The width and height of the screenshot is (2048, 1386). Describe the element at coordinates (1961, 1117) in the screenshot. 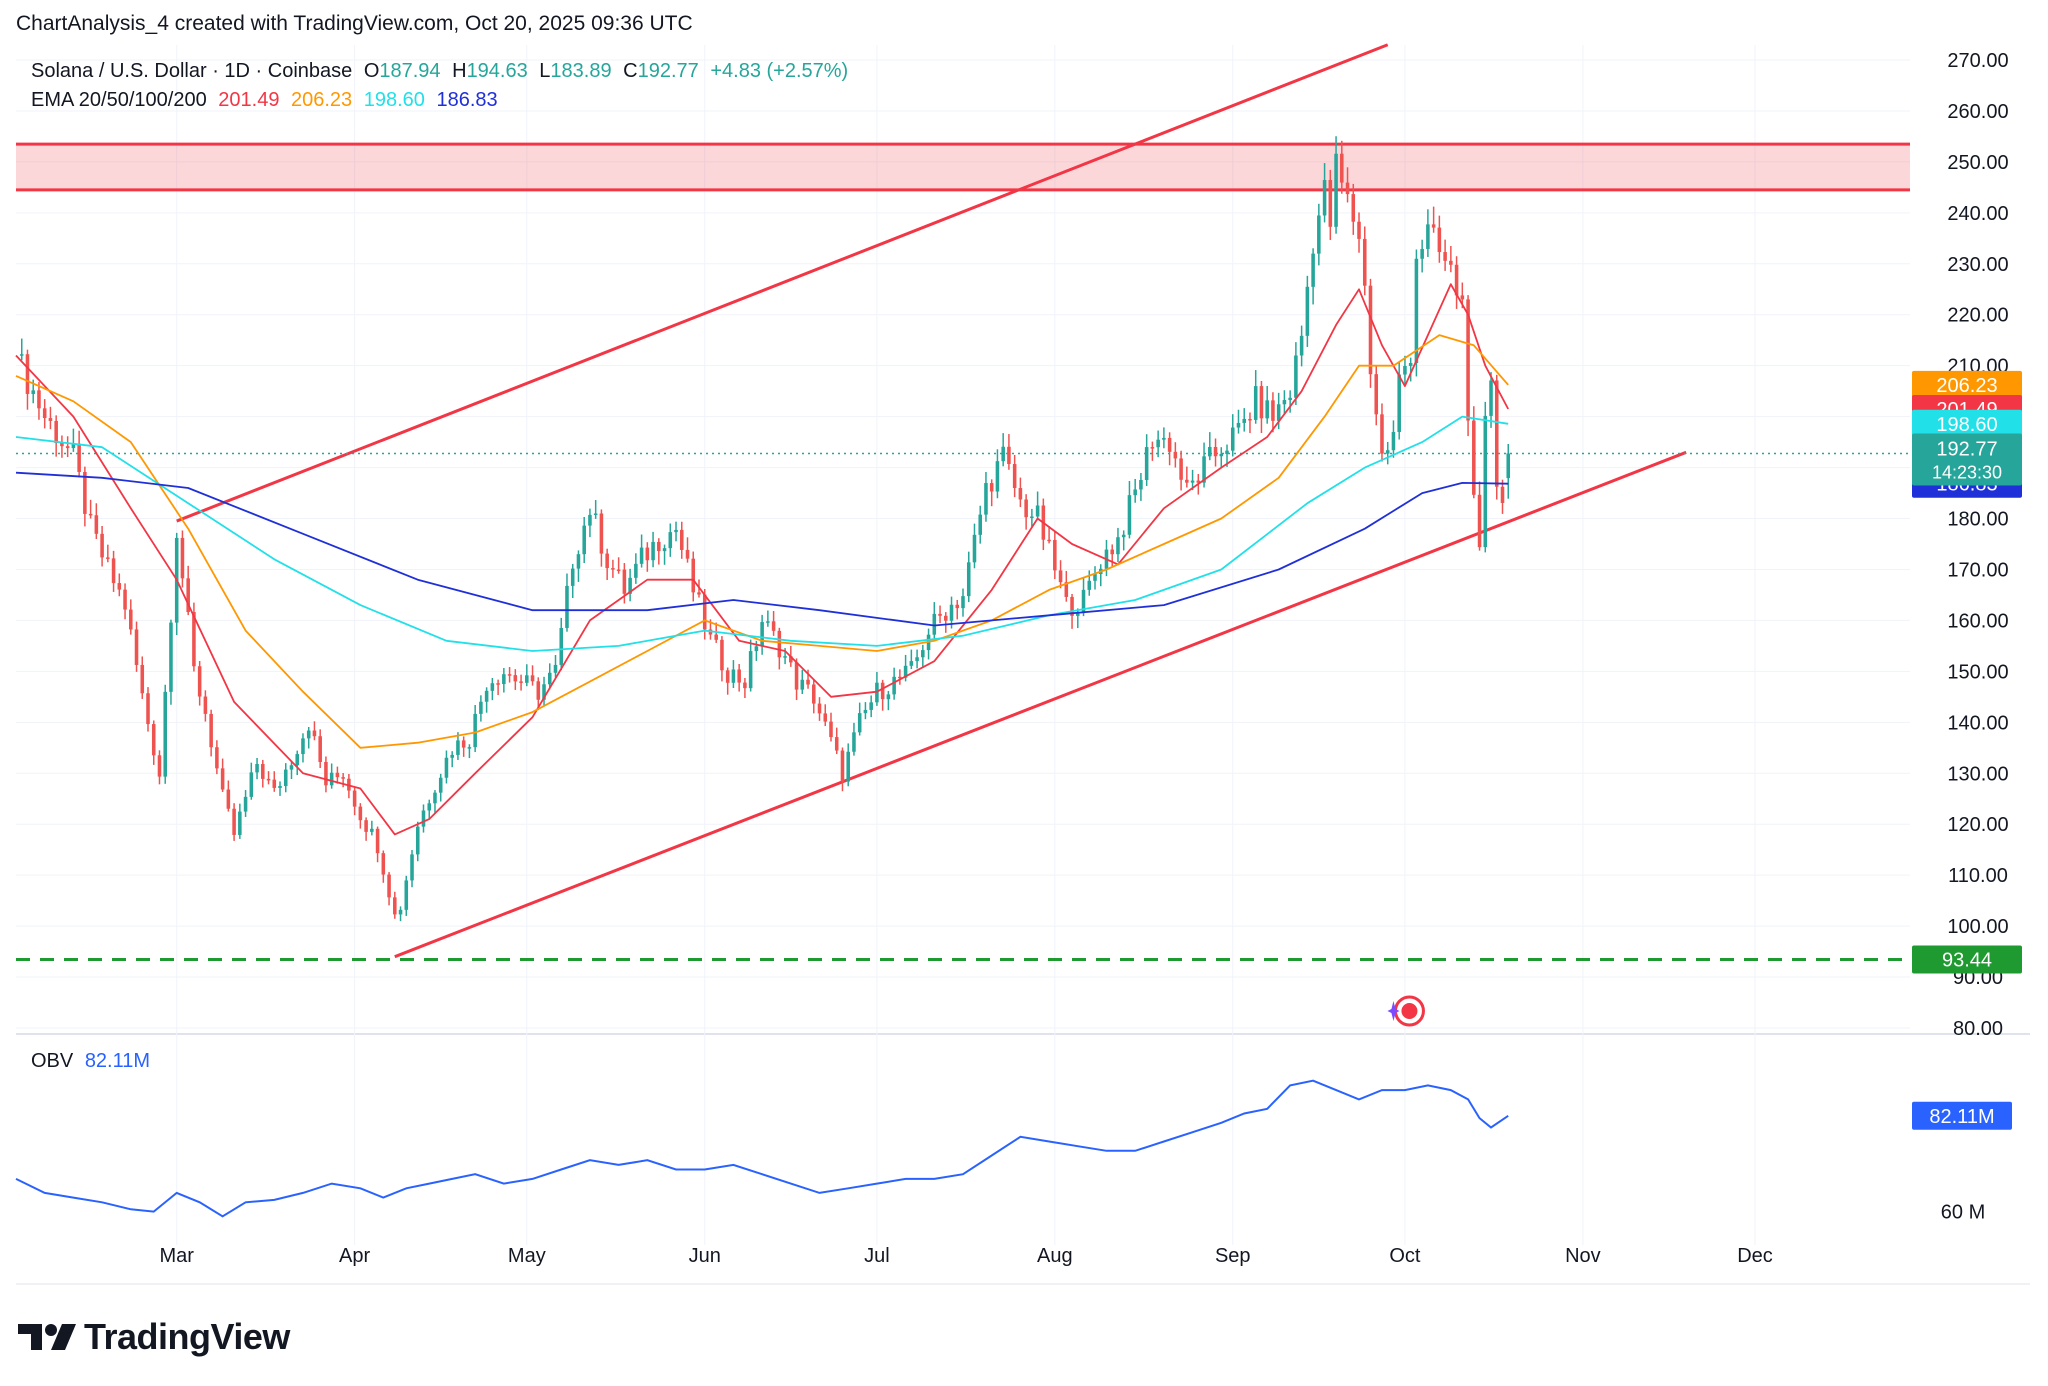

I see `obv-value-label: 82.11M` at that location.